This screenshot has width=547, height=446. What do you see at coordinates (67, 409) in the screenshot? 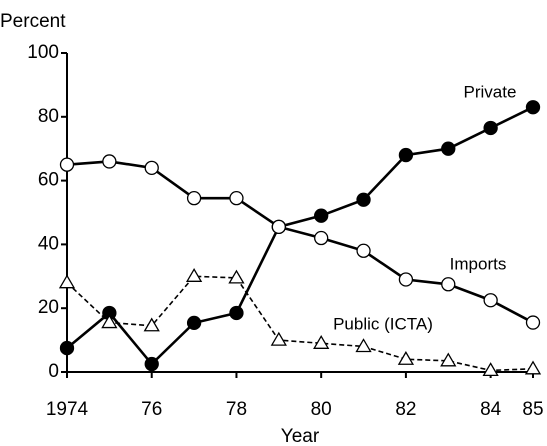
I see `x-tick-label: 1974` at bounding box center [67, 409].